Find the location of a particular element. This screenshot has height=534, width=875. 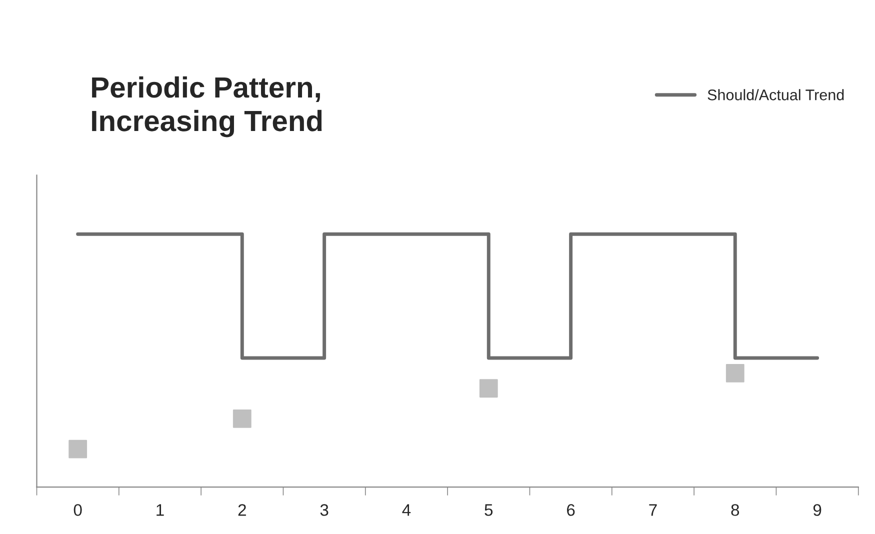

x-tick-label: 3 is located at coordinates (324, 510).